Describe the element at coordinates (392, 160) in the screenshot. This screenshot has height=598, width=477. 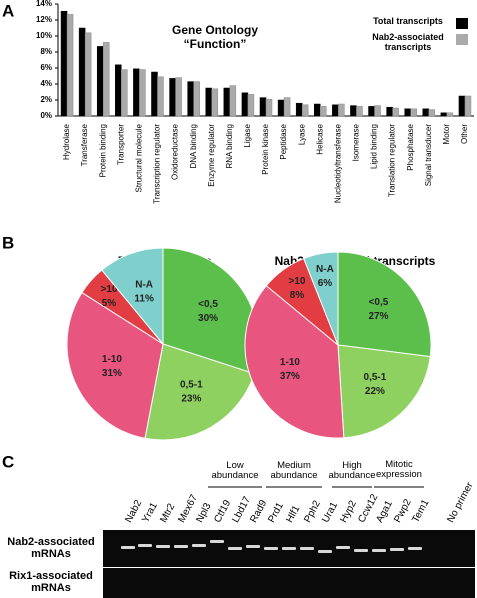
I see `x-tick-label: Translation regulator` at that location.